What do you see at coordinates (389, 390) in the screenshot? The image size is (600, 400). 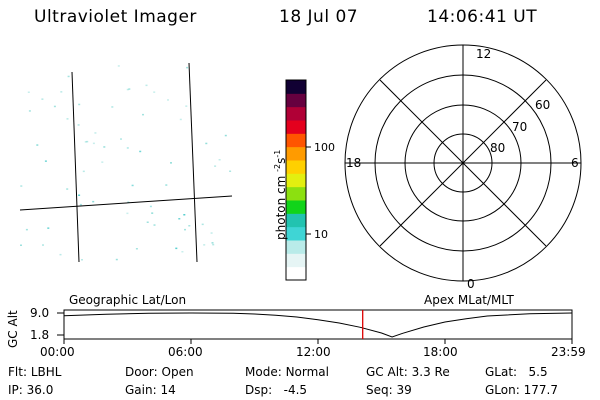 I see `status-seq: Seq: 39` at bounding box center [389, 390].